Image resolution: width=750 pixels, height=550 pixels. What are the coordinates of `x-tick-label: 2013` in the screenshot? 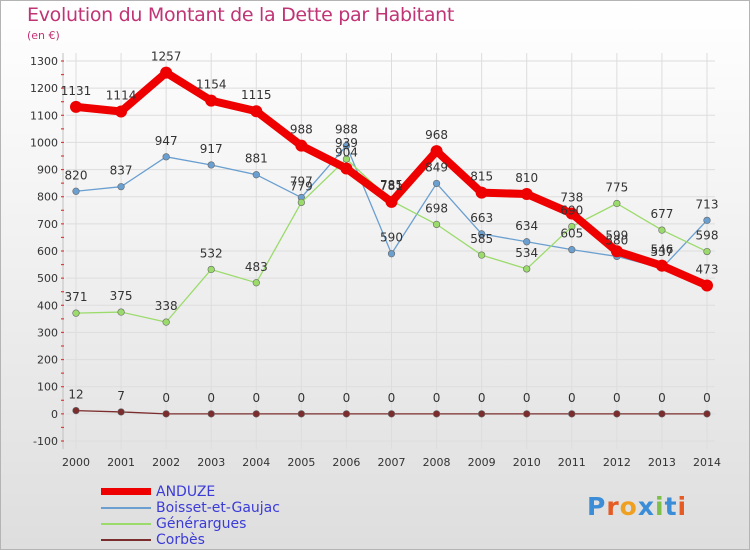 It's located at (662, 462).